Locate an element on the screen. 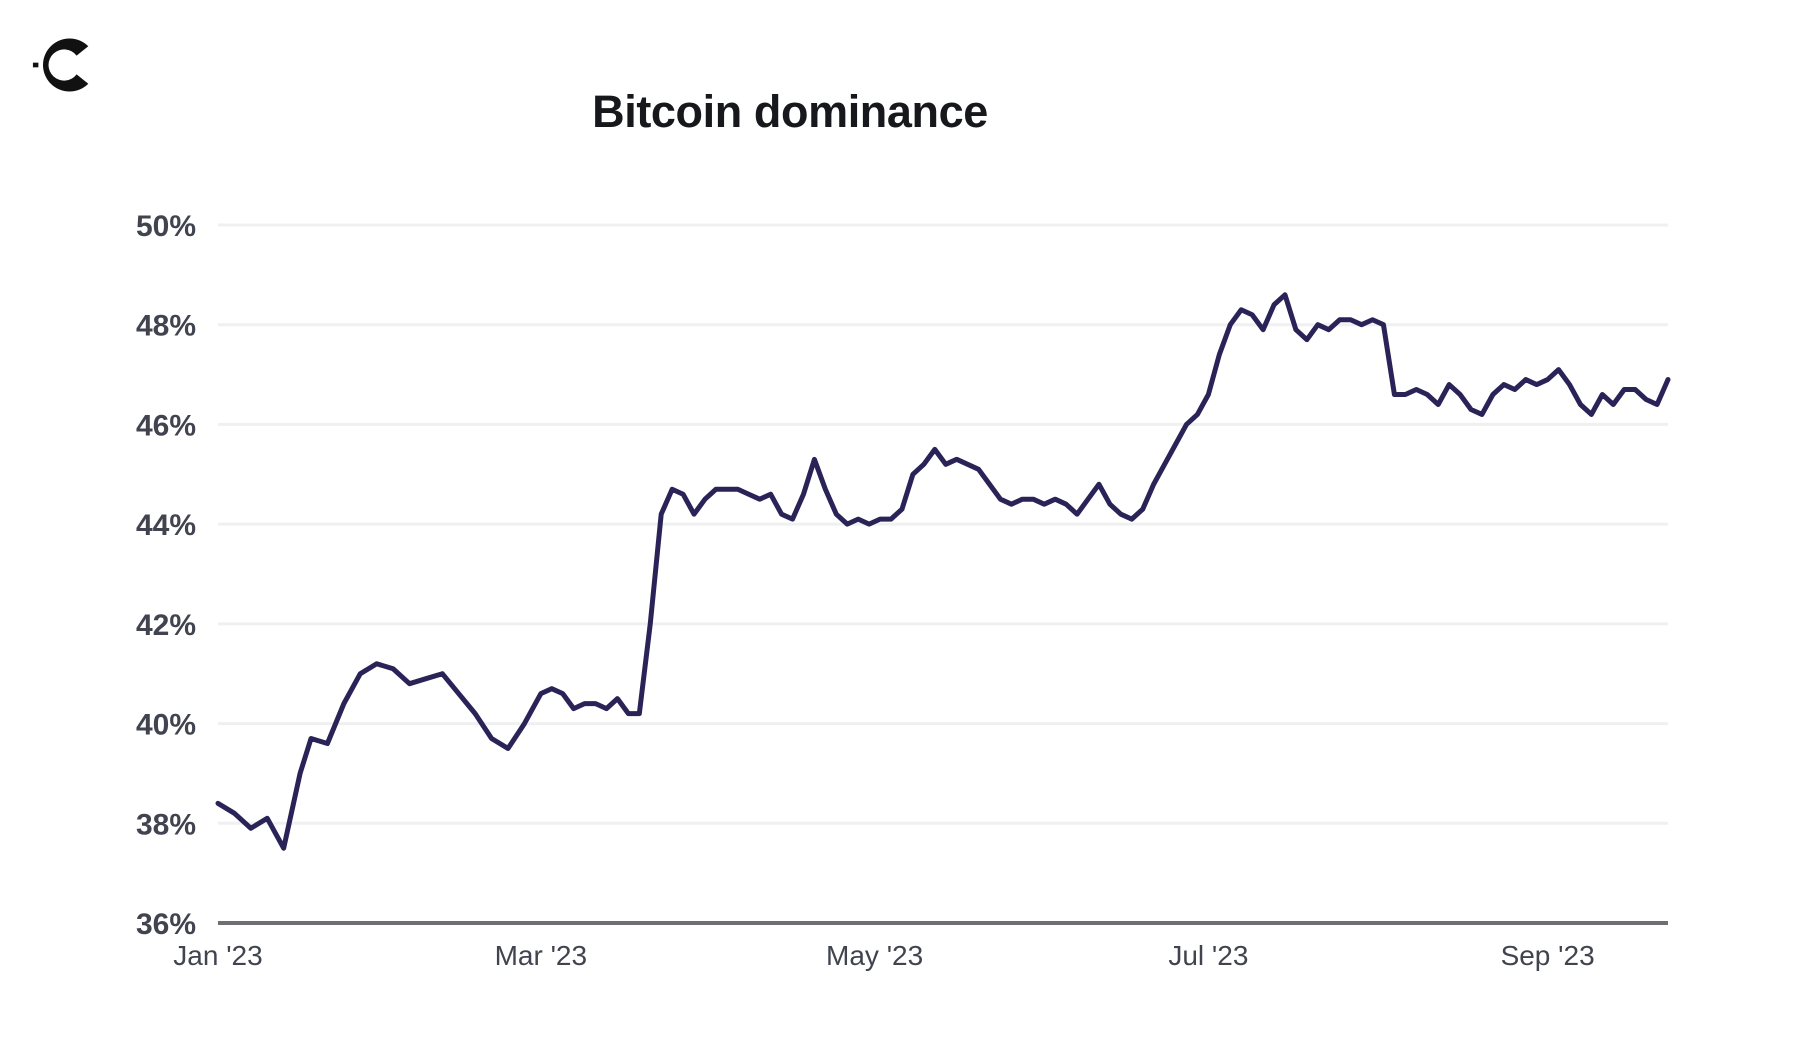 The width and height of the screenshot is (1800, 1051). page-title: Bitcoin dominance is located at coordinates (790, 111).